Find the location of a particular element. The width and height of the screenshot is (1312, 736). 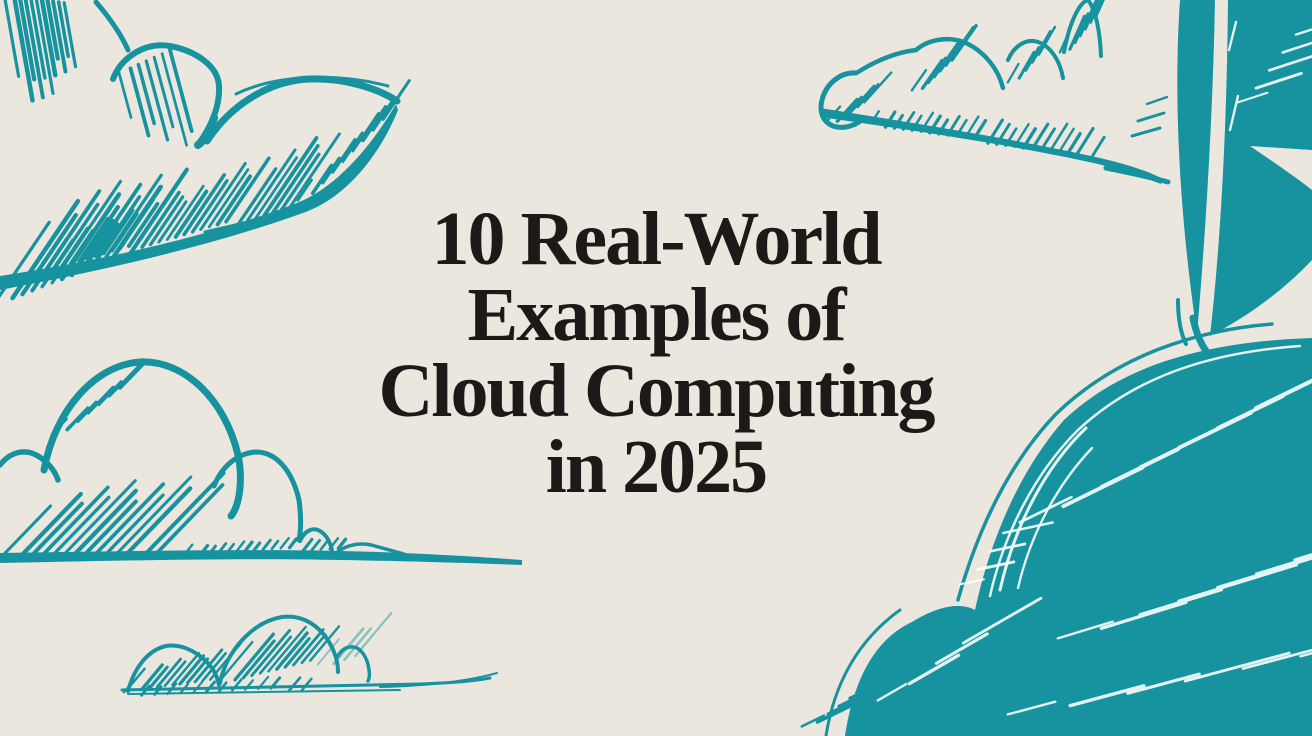

big-dome-echo-arc is located at coordinates (1115, 462).